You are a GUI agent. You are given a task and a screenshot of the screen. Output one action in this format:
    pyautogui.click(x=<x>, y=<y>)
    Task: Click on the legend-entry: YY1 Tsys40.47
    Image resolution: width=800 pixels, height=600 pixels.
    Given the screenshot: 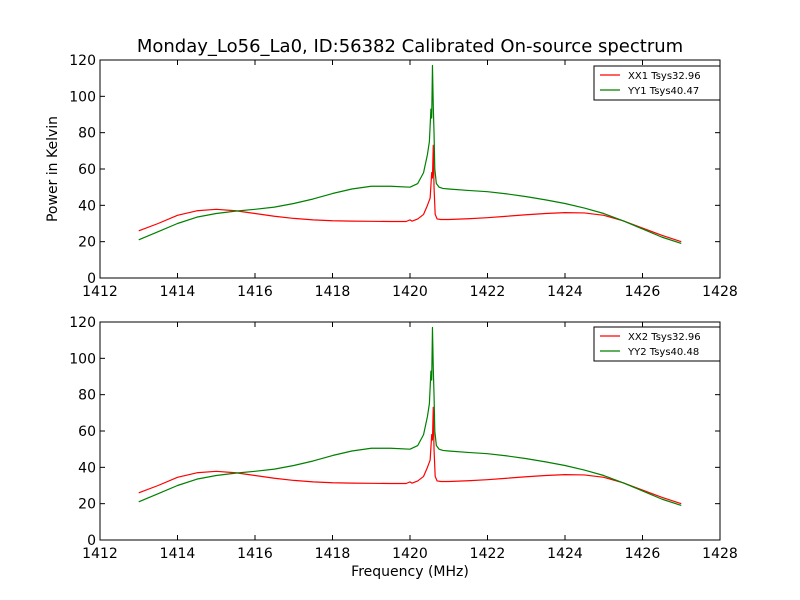 What is the action you would take?
    pyautogui.click(x=663, y=91)
    